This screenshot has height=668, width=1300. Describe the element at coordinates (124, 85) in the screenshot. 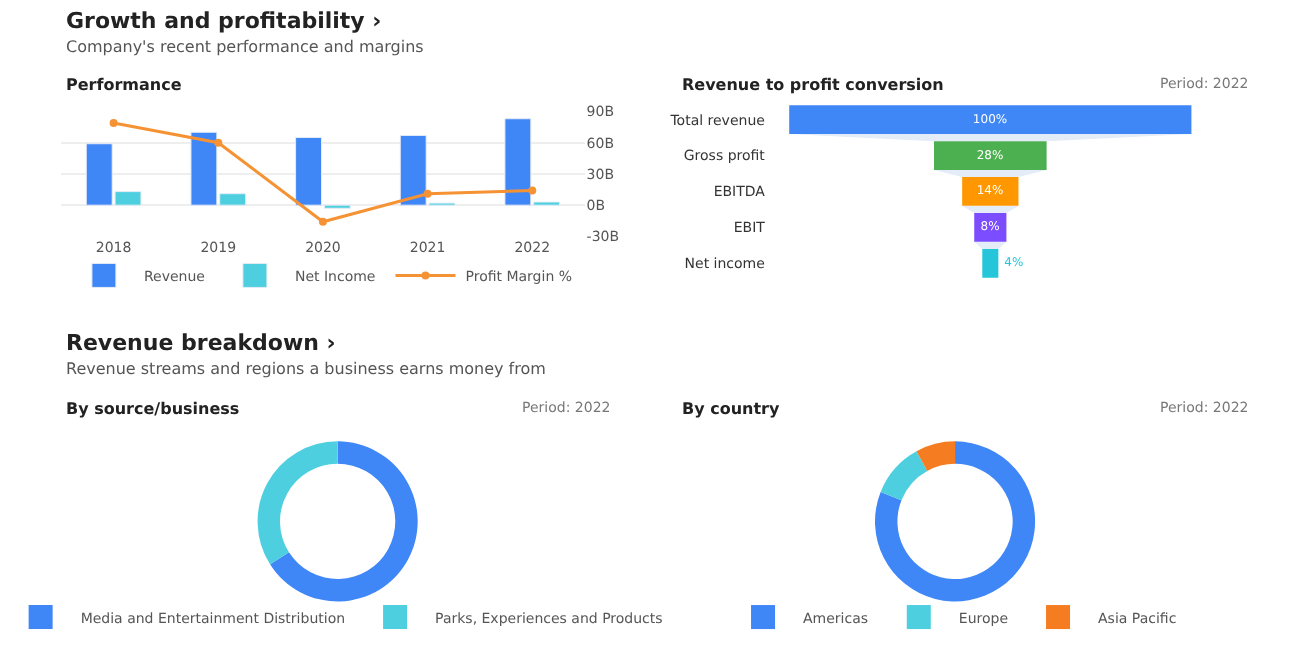

I see `chart-title: Performance` at that location.